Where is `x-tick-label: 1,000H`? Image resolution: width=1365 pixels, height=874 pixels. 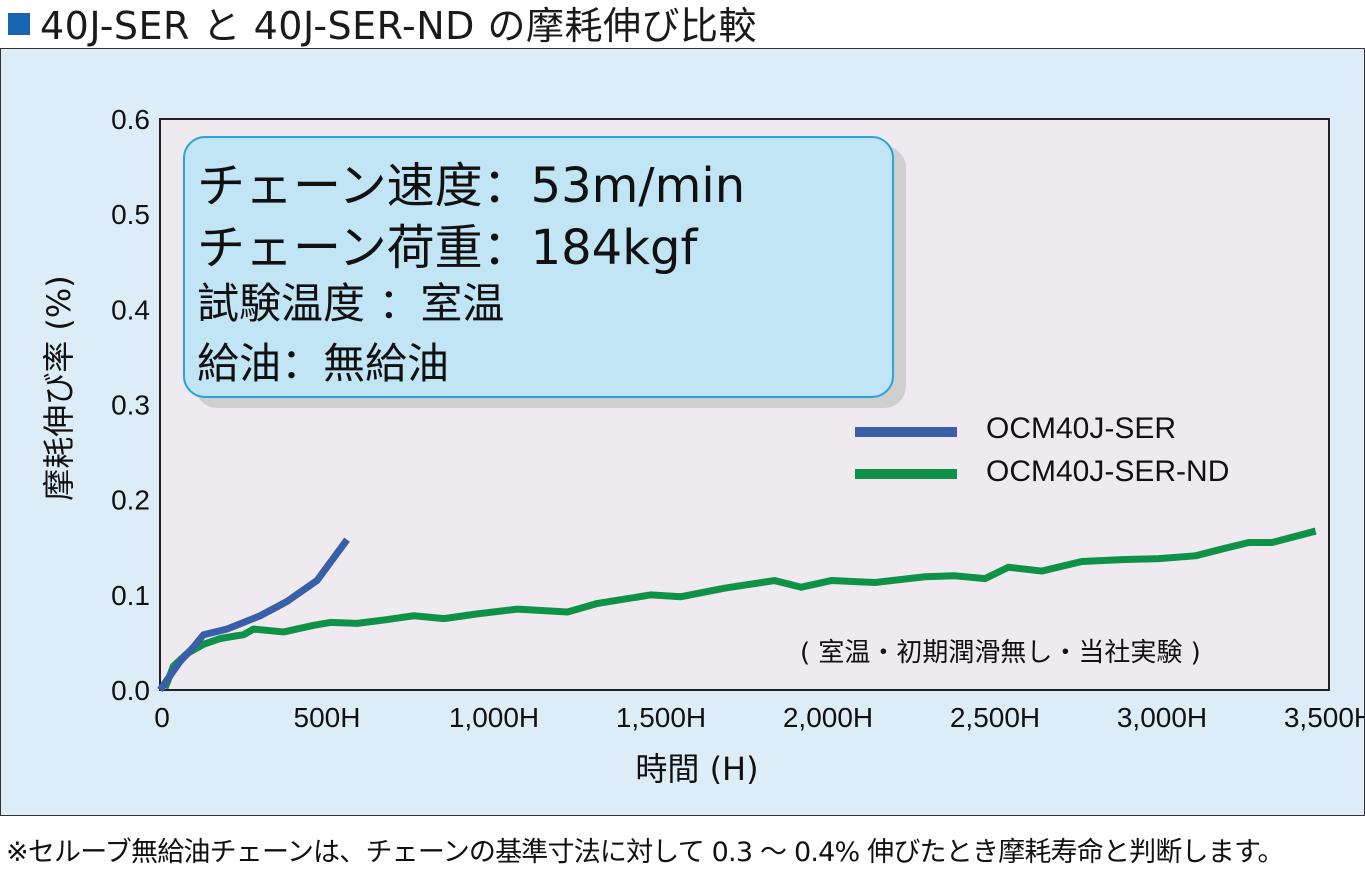 x-tick-label: 1,000H is located at coordinates (494, 717).